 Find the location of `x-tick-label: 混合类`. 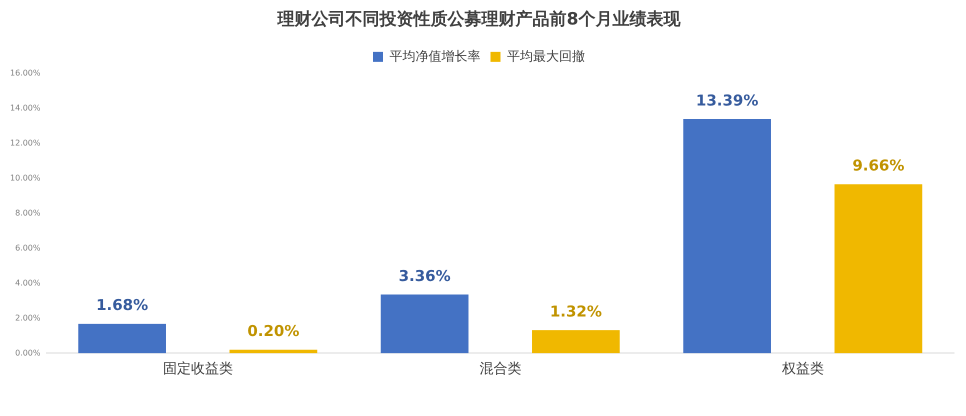

x-tick-label: 混合类 is located at coordinates (500, 369).